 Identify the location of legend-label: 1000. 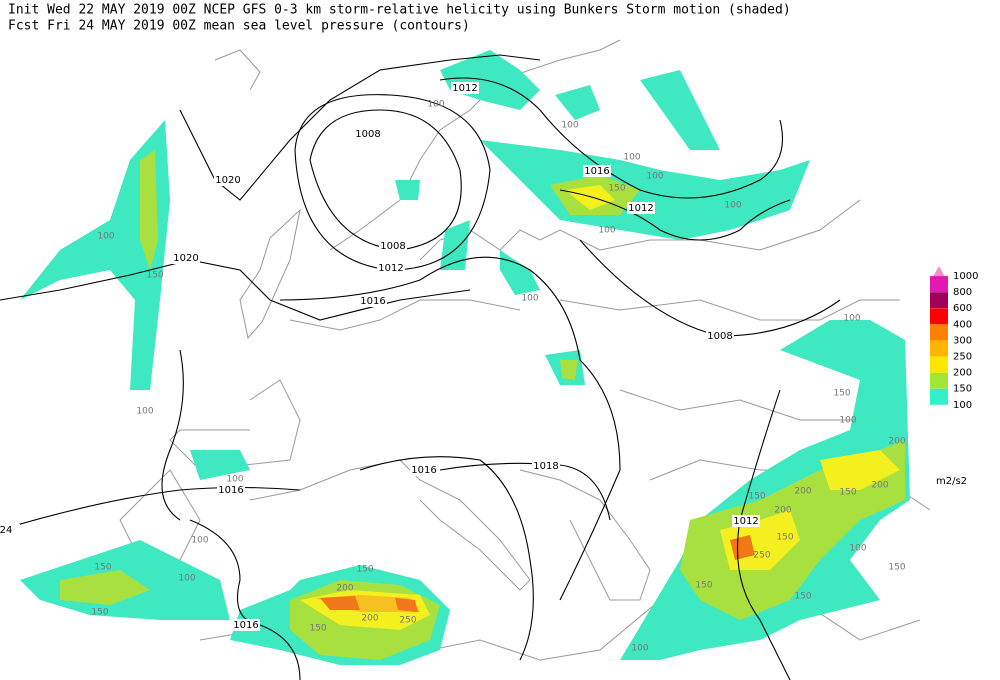
(965, 276).